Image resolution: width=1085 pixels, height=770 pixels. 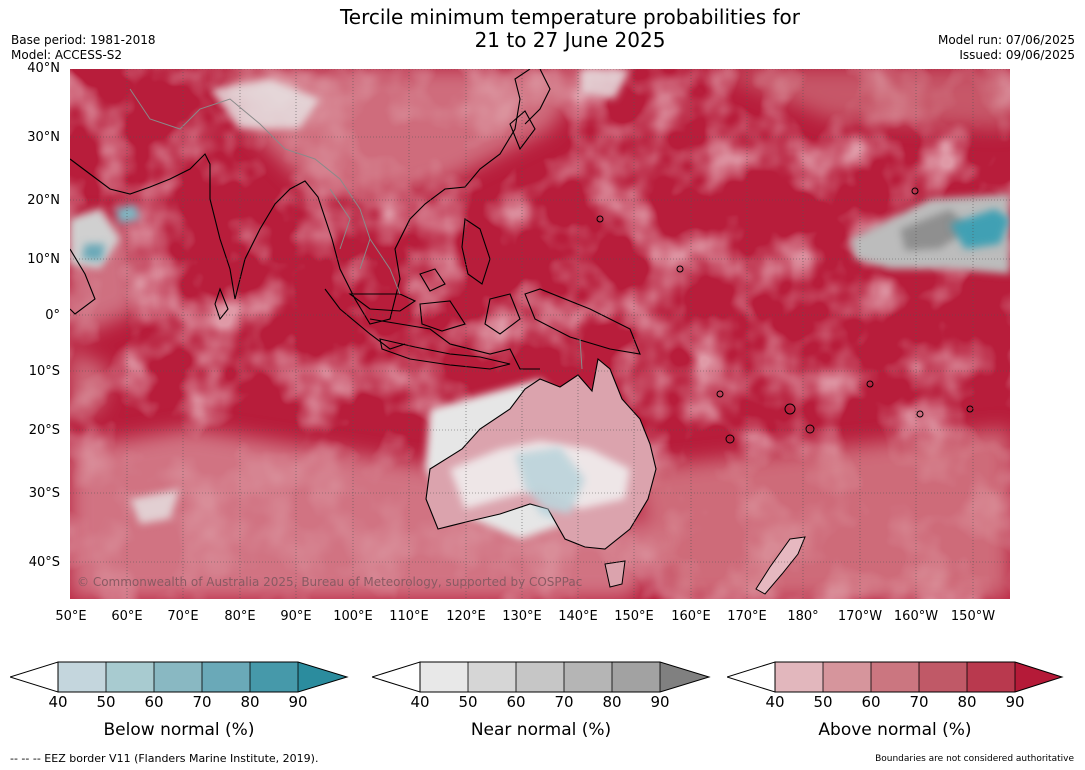 I want to click on base-period: Base period: 1981-2018, so click(x=83, y=40).